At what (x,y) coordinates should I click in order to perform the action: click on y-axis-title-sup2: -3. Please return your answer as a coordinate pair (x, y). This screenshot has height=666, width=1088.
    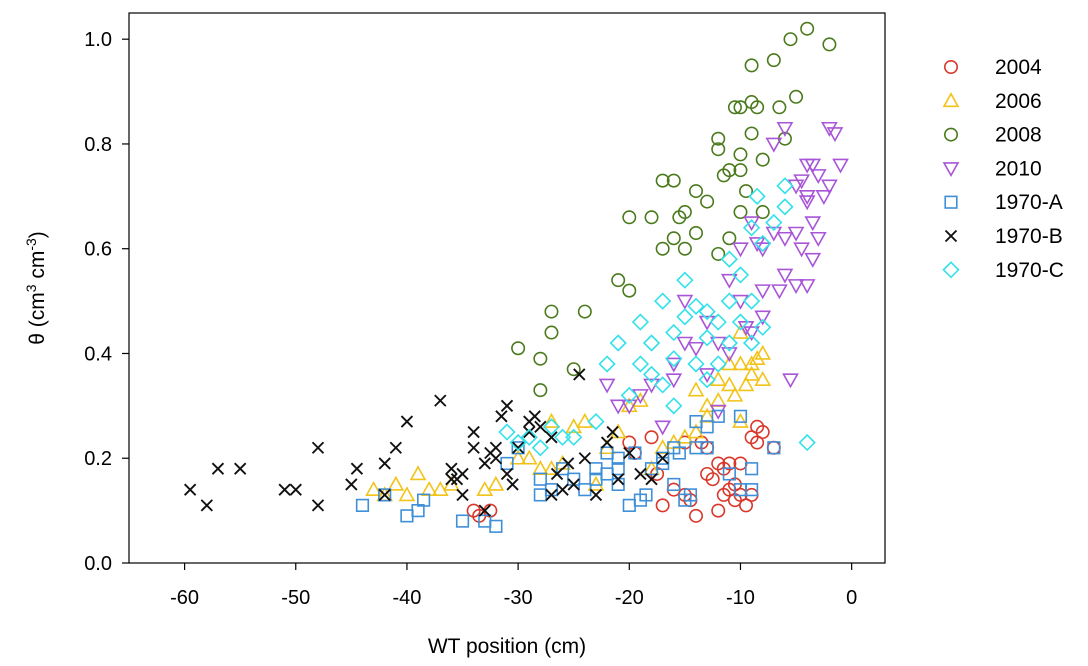
    Looking at the image, I should click on (31, 244).